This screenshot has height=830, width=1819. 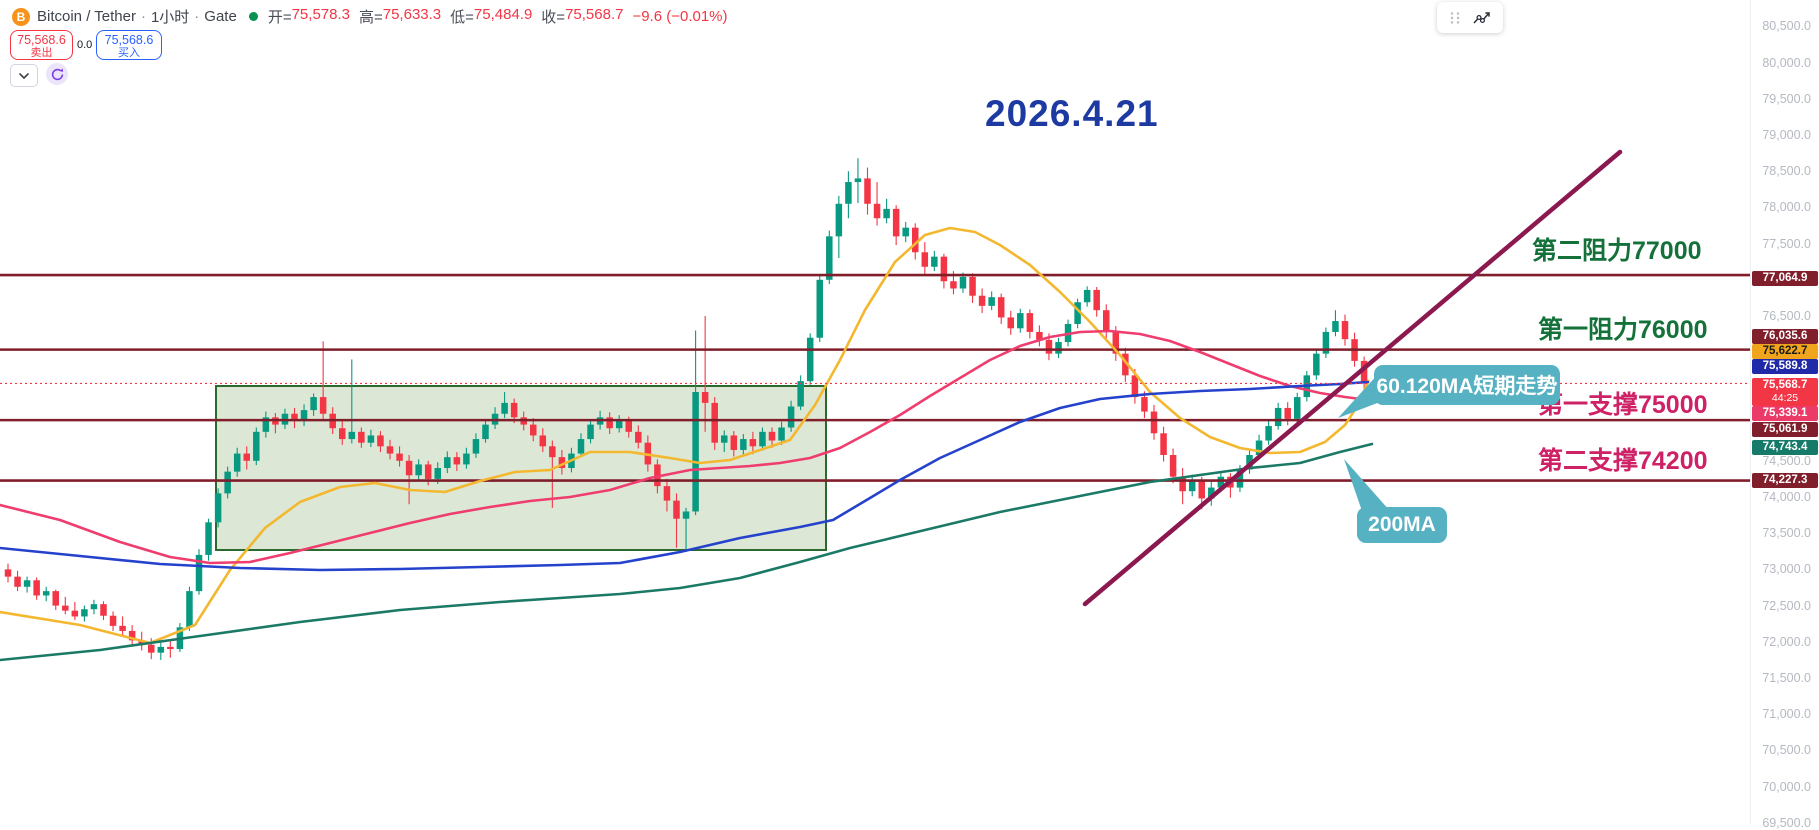 I want to click on axis-tick: 76,500.0, so click(x=1786, y=316).